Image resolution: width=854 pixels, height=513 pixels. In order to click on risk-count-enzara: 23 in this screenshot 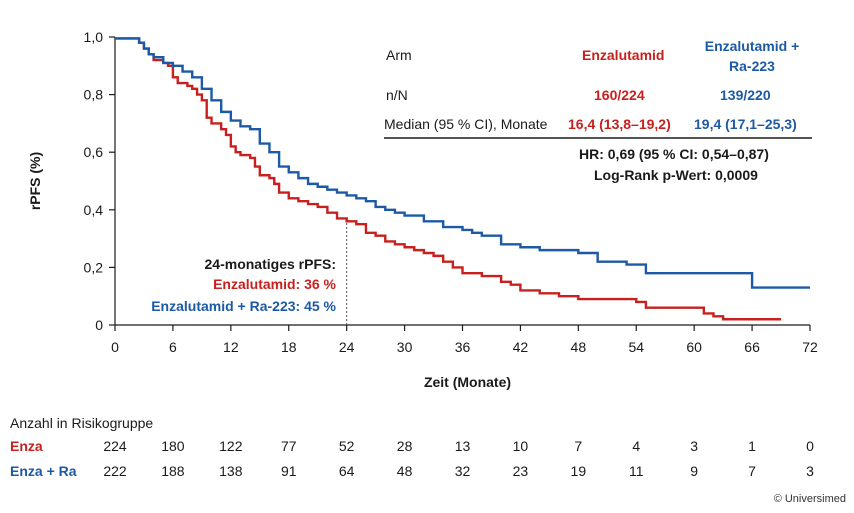, I will do `click(520, 471)`.